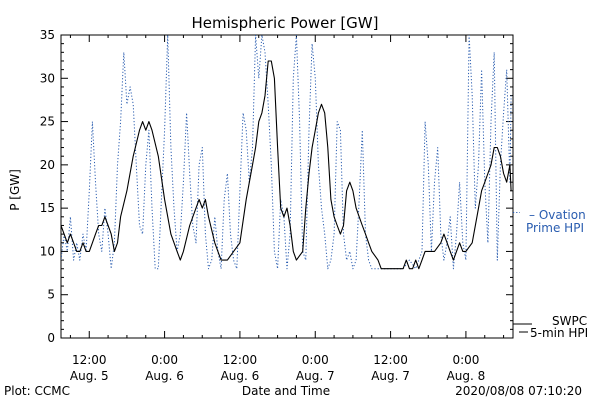  What do you see at coordinates (47, 78) in the screenshot?
I see `y-tick-label: 30` at bounding box center [47, 78].